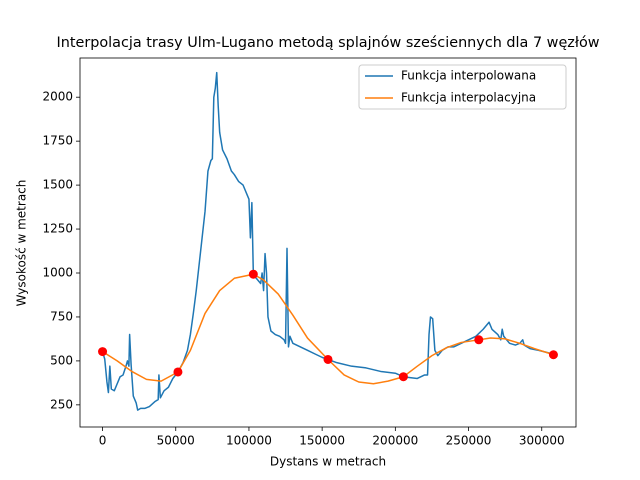  I want to click on y-tick-label: 1500, so click(57, 185).